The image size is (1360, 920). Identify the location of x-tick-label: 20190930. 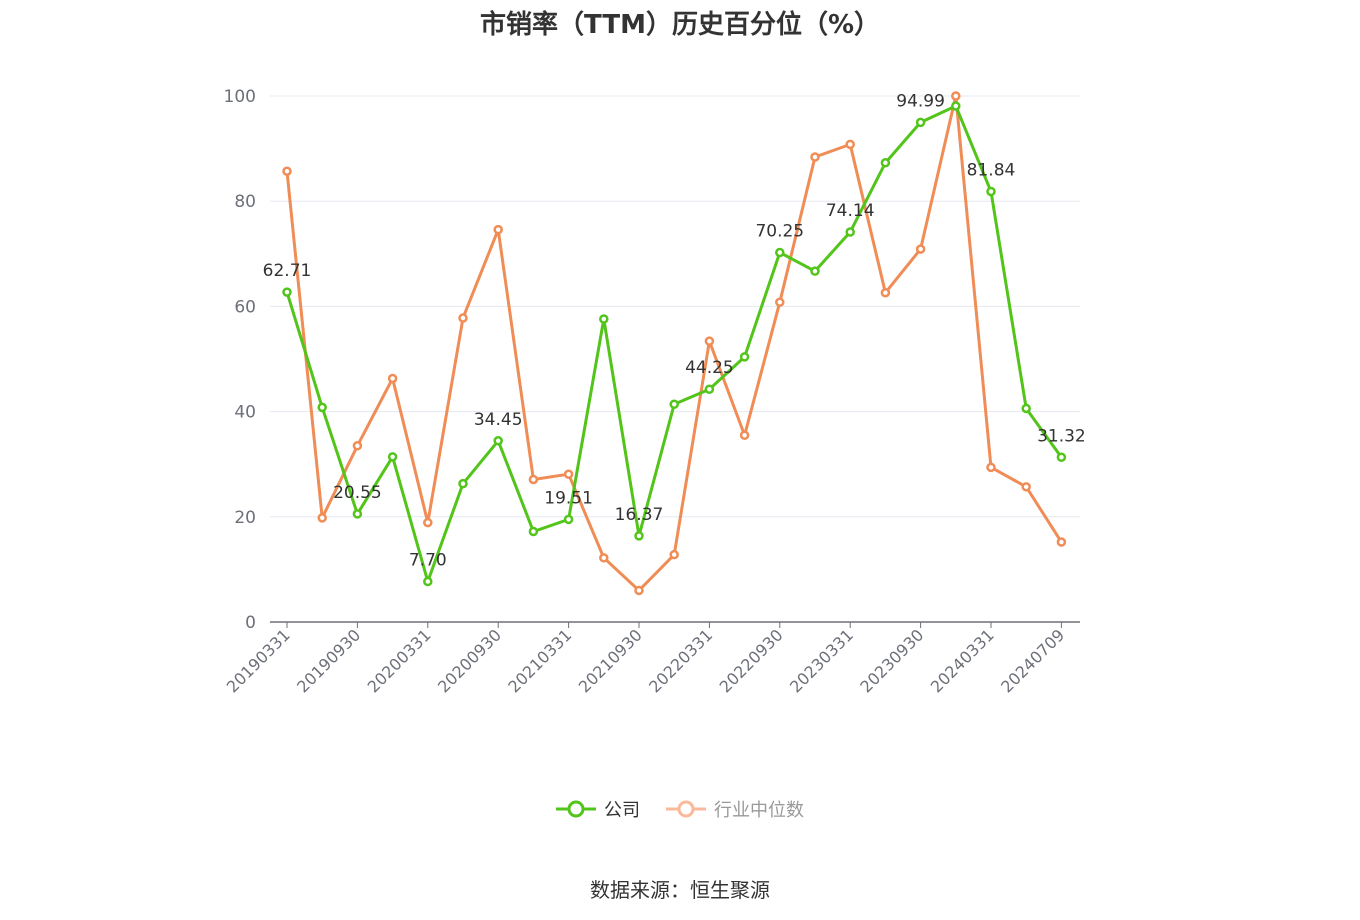
(328, 660).